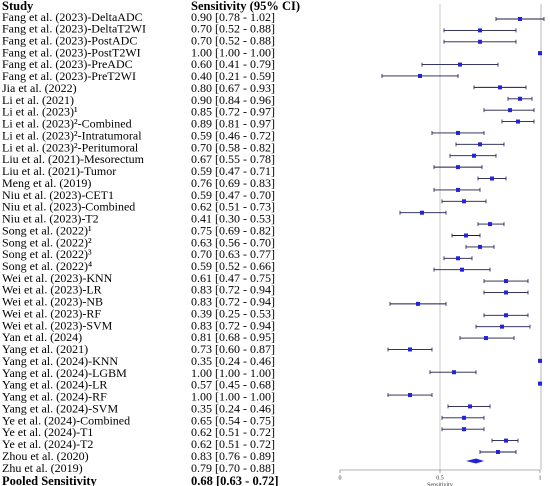 This screenshot has width=550, height=486. I want to click on estimate-label: 0.73 [0.60 - 0.87], so click(233, 349).